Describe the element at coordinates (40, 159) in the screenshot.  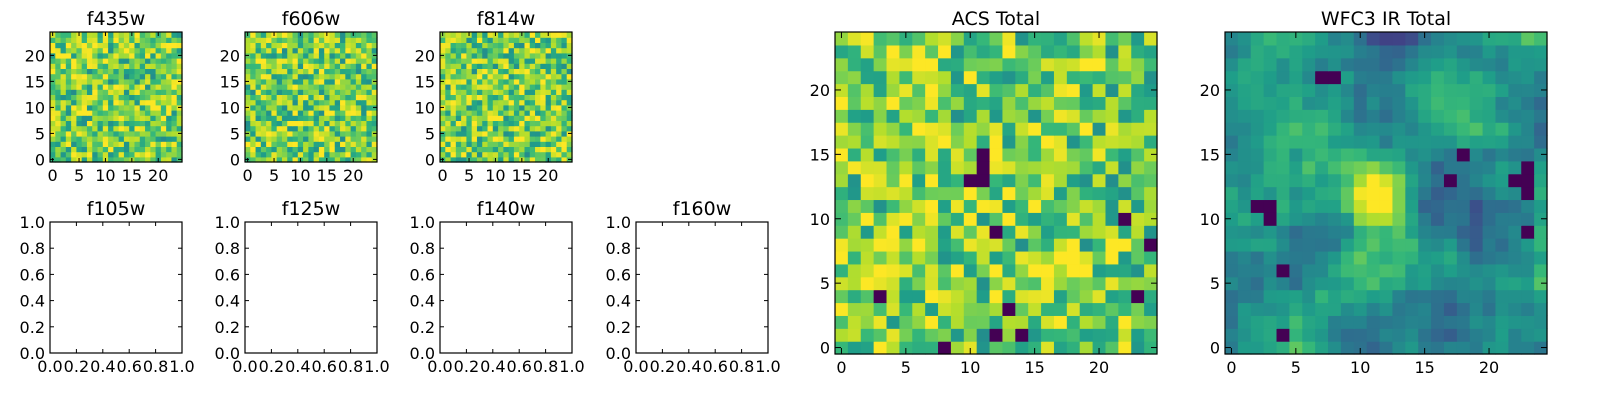
I see `y-tick-label: 0` at that location.